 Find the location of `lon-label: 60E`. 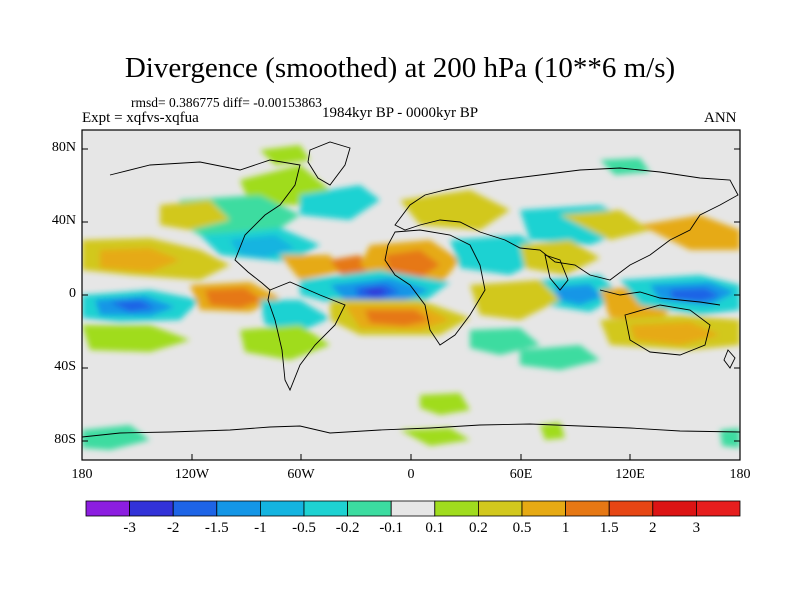

lon-label: 60E is located at coordinates (521, 474).